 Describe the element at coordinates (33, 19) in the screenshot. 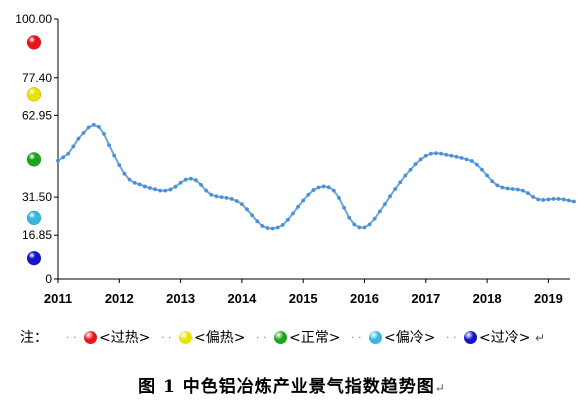

I see `y-tick-label: 100.00` at that location.